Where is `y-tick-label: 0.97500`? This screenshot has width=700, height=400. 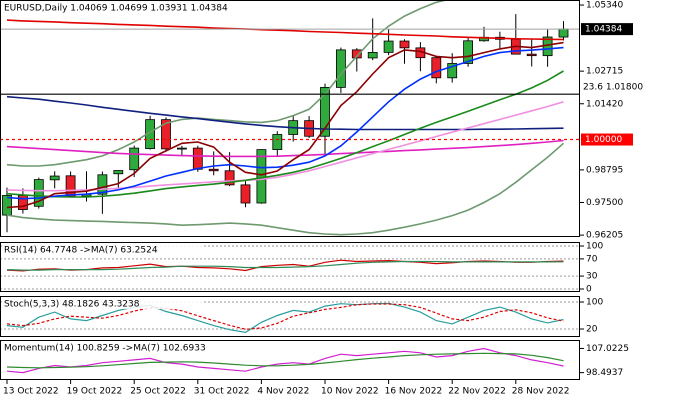 y-tick-label: 0.97500 is located at coordinates (604, 203).